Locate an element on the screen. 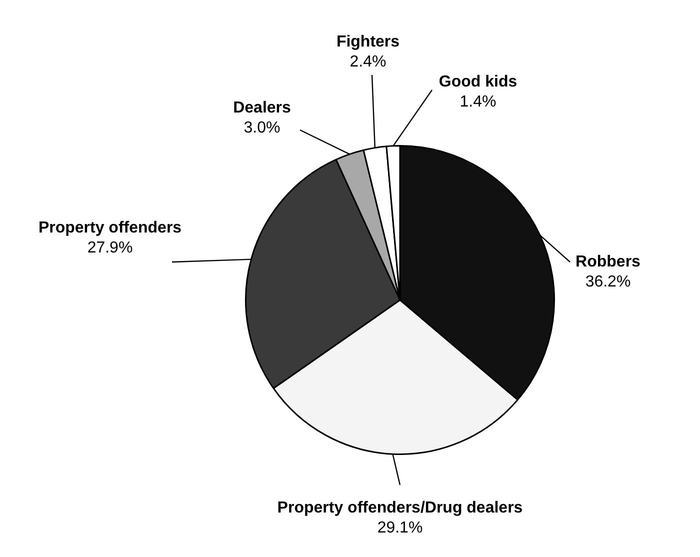  slice-label: Fighters is located at coordinates (368, 41).